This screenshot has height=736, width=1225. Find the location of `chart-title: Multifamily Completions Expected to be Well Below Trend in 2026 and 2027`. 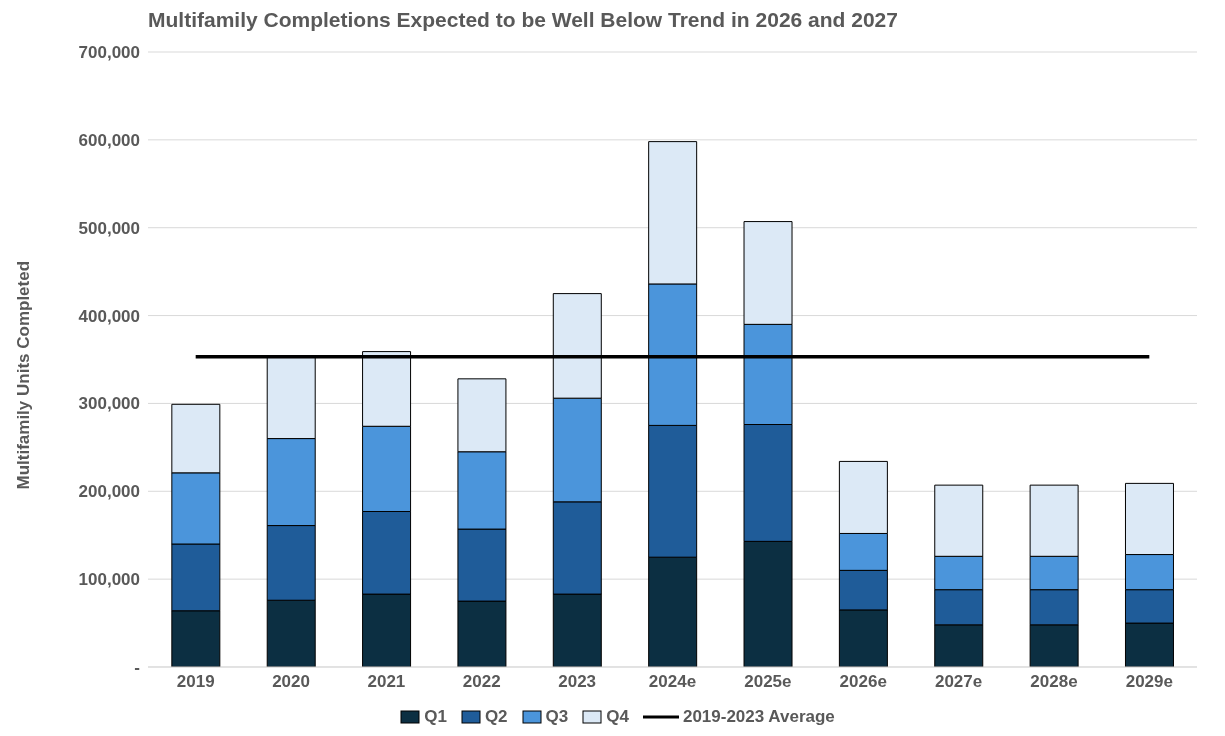

chart-title: Multifamily Completions Expected to be Well Below Trend in 2026 and 2027 is located at coordinates (523, 20).